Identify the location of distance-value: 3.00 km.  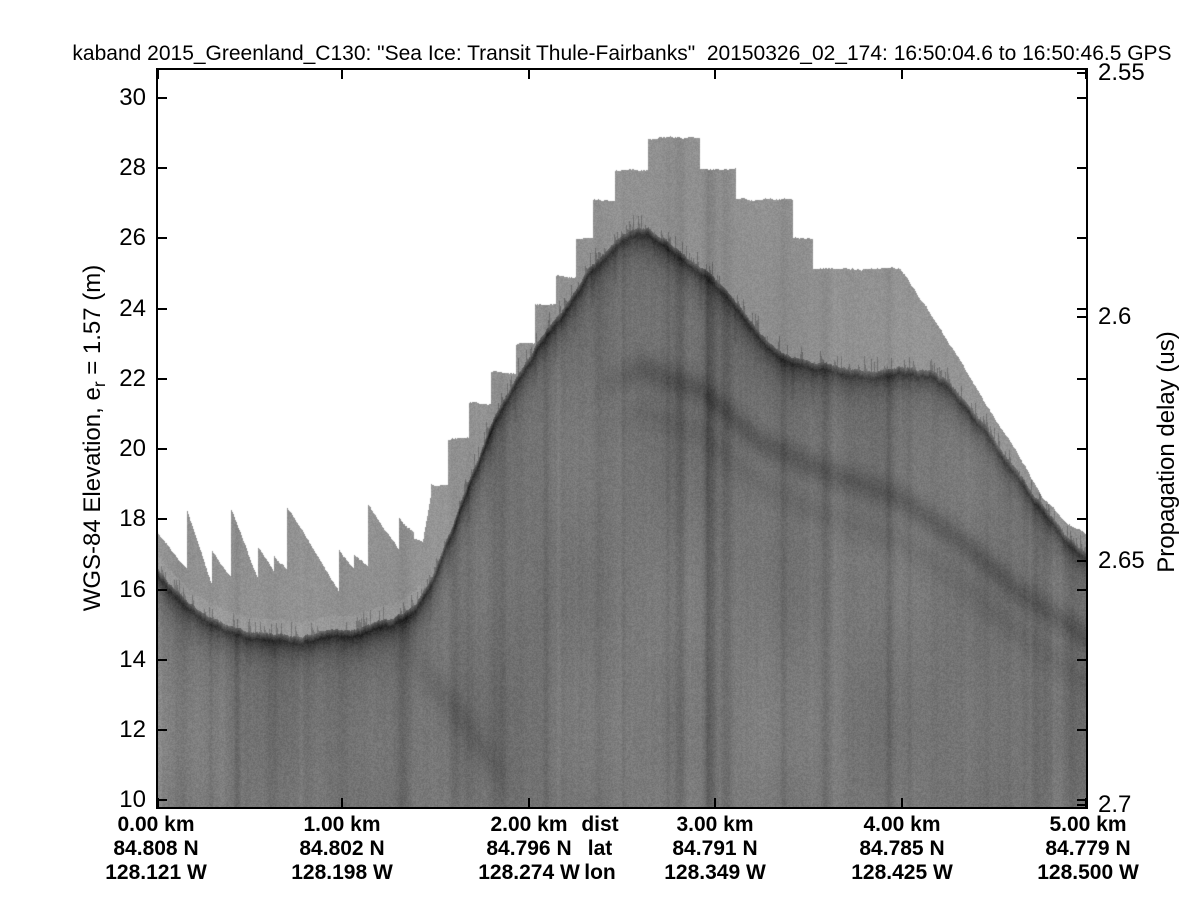
(715, 824).